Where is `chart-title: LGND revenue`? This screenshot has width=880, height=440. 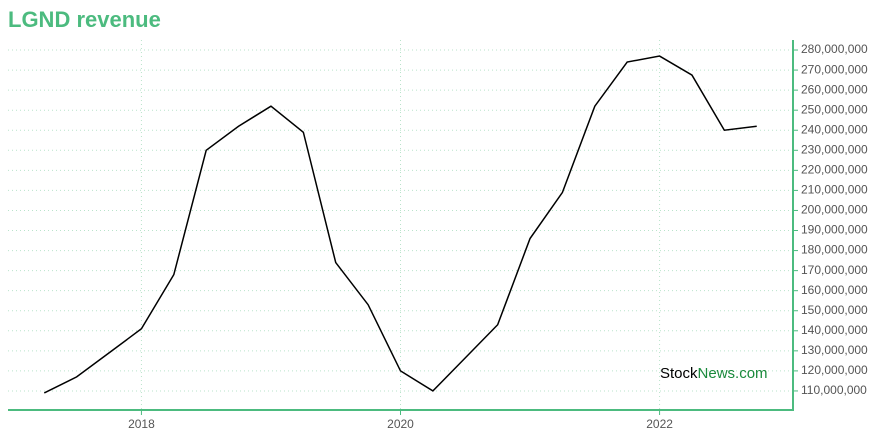 chart-title: LGND revenue is located at coordinates (84, 19).